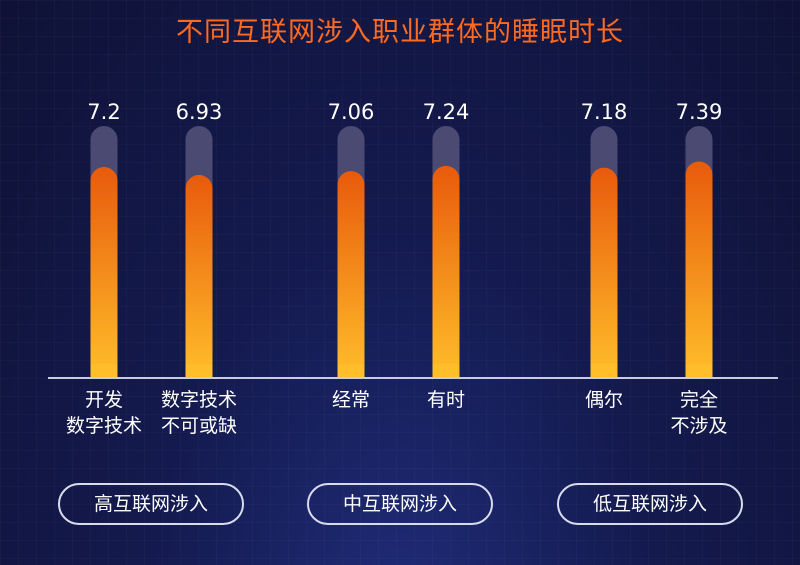 The width and height of the screenshot is (800, 565). What do you see at coordinates (199, 112) in the screenshot?
I see `value-label: 6.93` at bounding box center [199, 112].